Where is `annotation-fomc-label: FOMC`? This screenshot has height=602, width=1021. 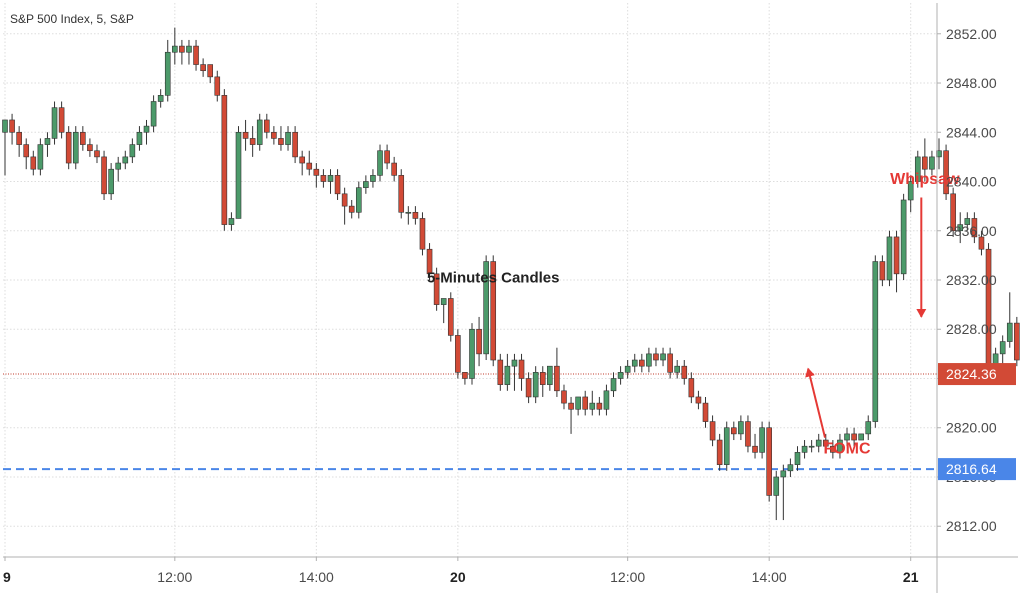
annotation-fomc-label: FOMC is located at coordinates (847, 449).